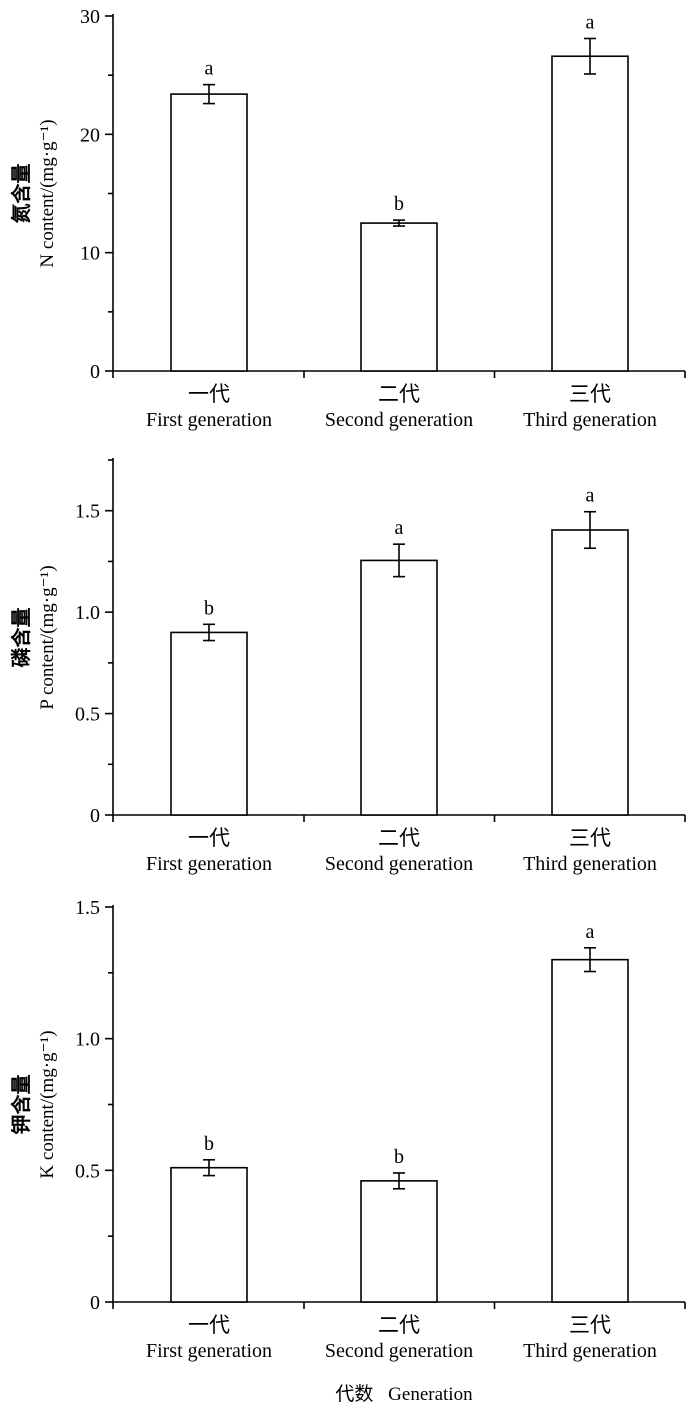  Describe the element at coordinates (21, 194) in the screenshot. I see `y-axis-title-cn: 氮含量` at that location.